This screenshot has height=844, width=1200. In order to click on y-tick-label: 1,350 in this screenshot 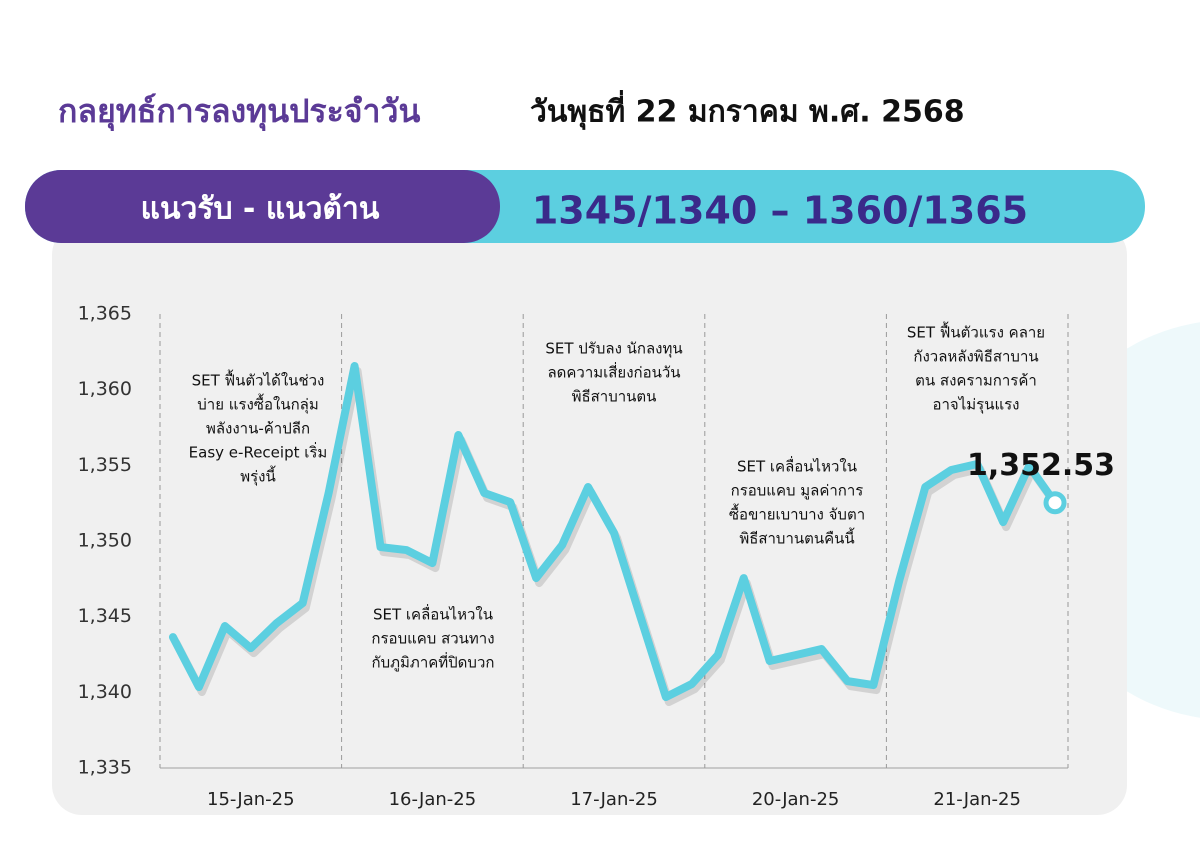, I will do `click(105, 541)`.